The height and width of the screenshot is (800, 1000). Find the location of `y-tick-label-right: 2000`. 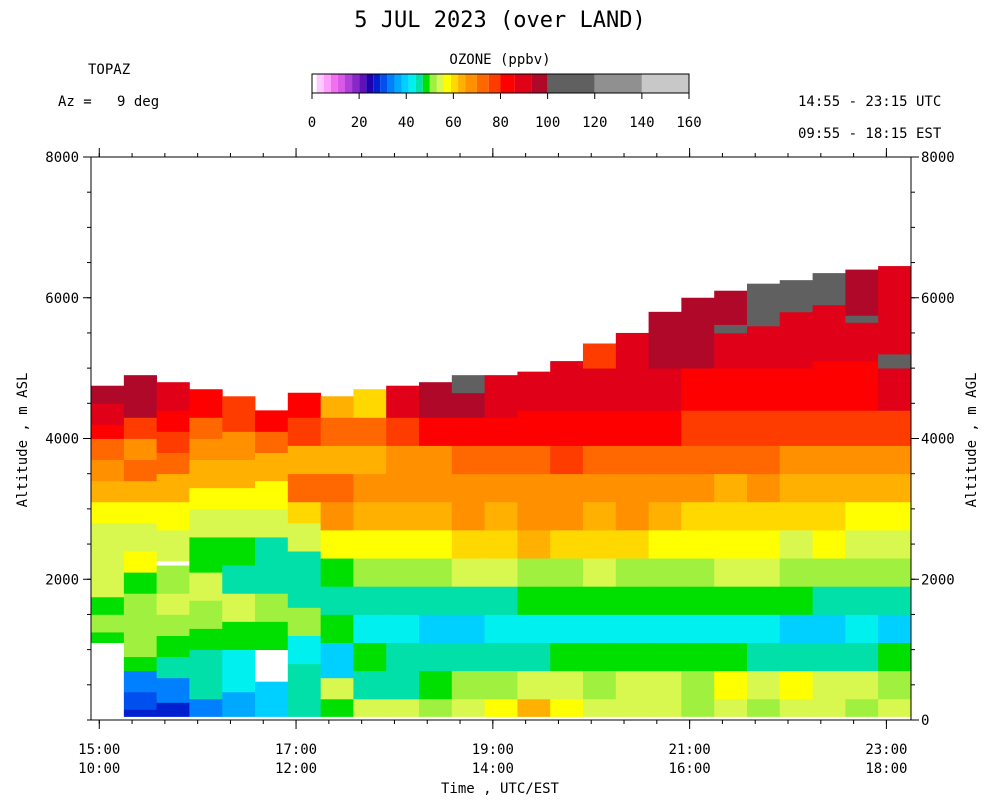

y-tick-label-right: 2000 is located at coordinates (938, 580).